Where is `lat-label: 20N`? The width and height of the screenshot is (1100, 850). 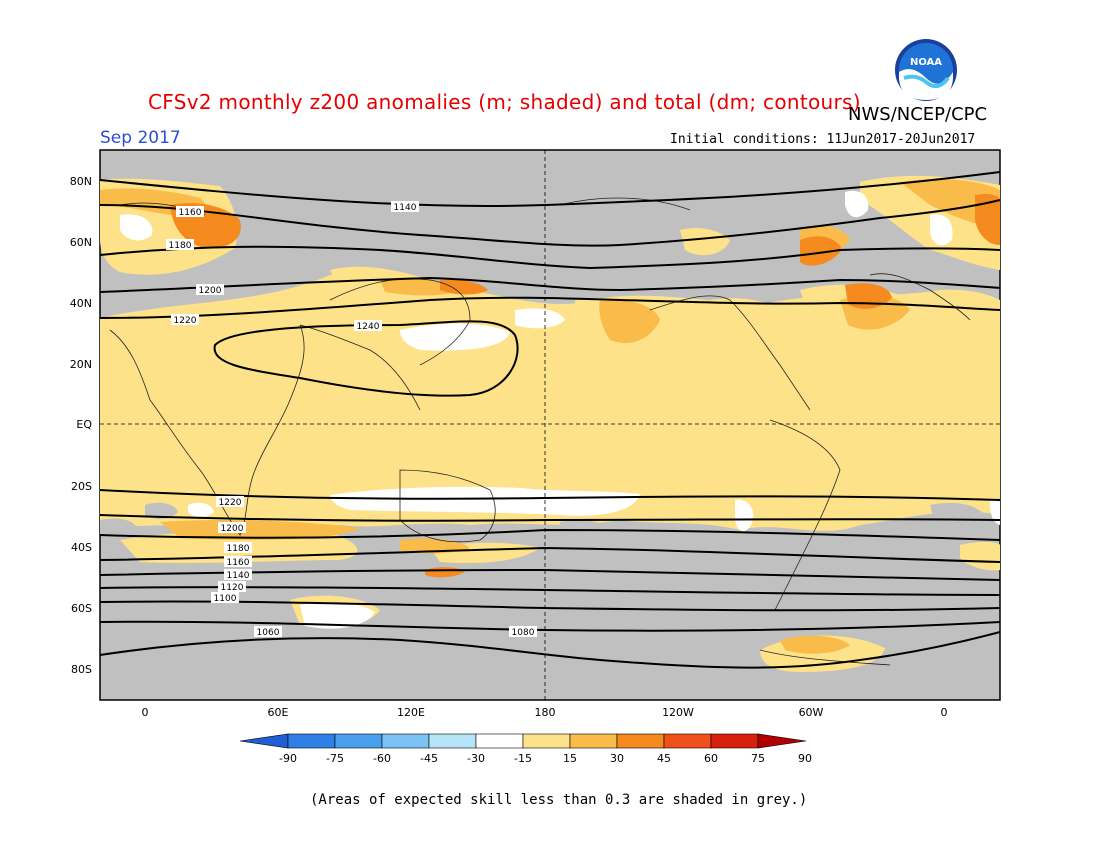 lat-label: 20N is located at coordinates (81, 364).